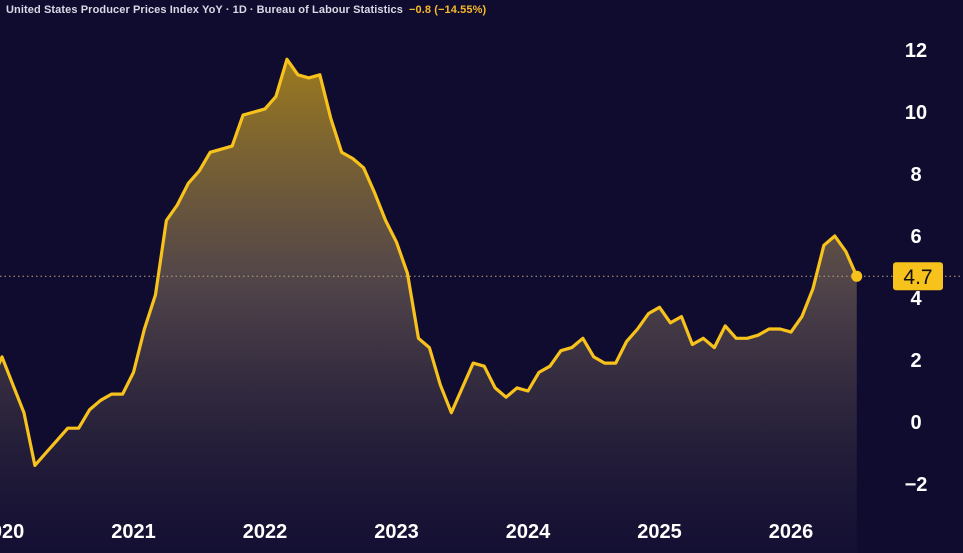  Describe the element at coordinates (915, 237) in the screenshot. I see `y-tick-label: 6` at that location.